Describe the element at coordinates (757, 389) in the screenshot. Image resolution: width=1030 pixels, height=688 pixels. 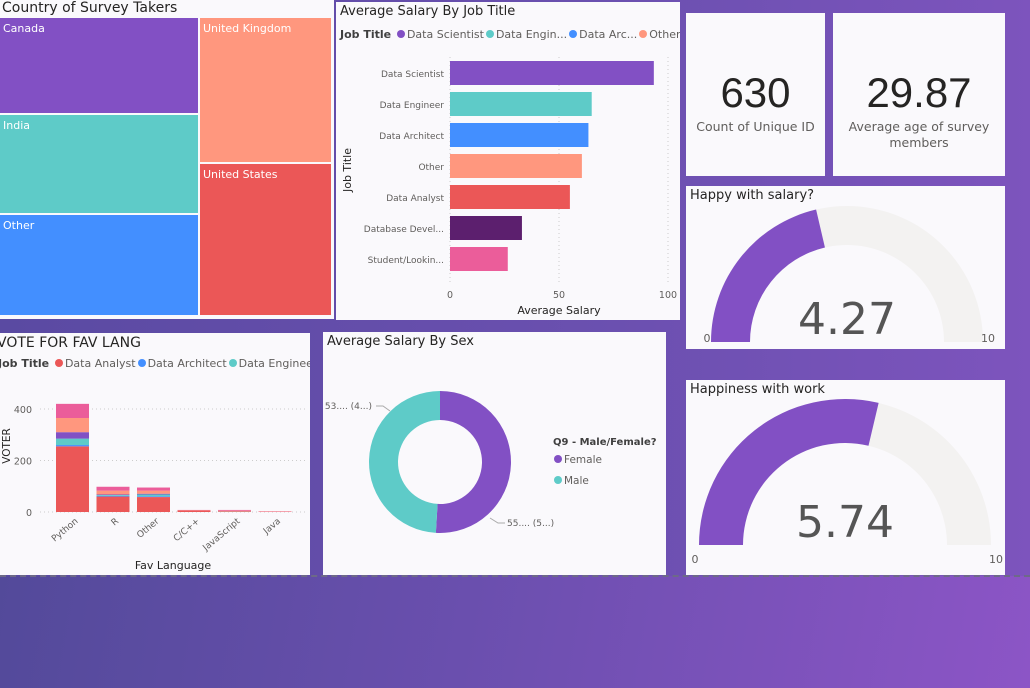
I see `gauge-title: Happiness with work` at that location.